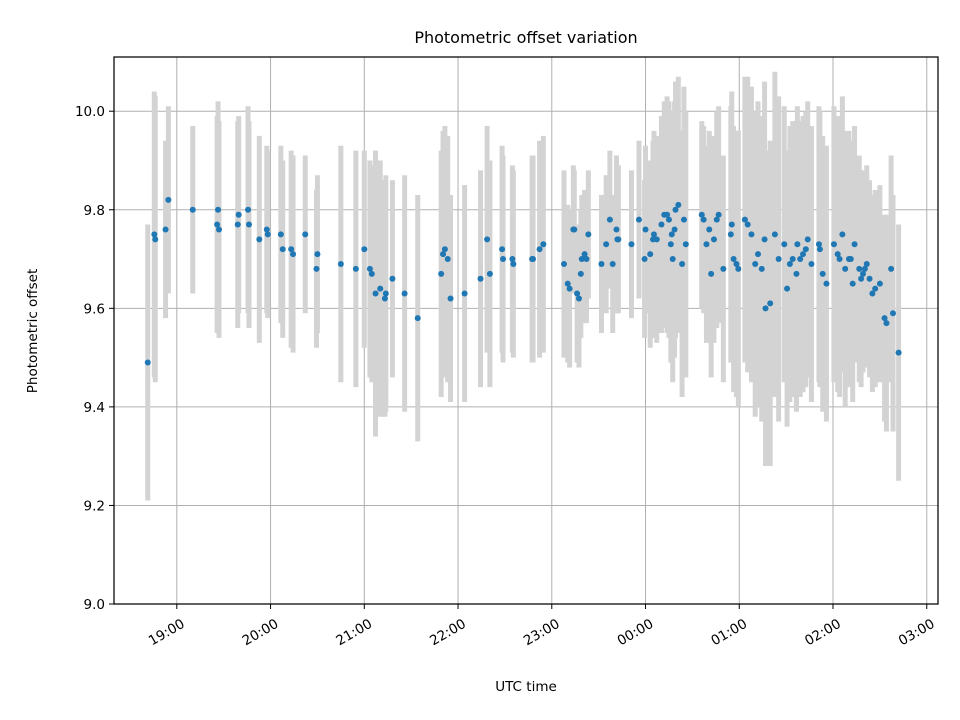  Describe the element at coordinates (94, 309) in the screenshot. I see `y-tick-label: 9.6` at that location.